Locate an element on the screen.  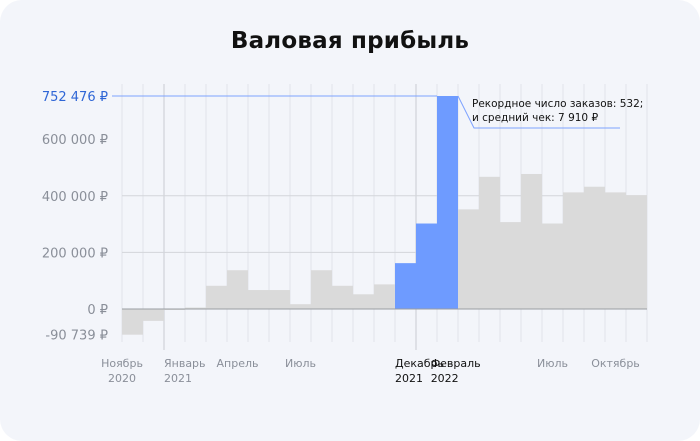
y-tick-label: 0 ₽ is located at coordinates (97, 310).